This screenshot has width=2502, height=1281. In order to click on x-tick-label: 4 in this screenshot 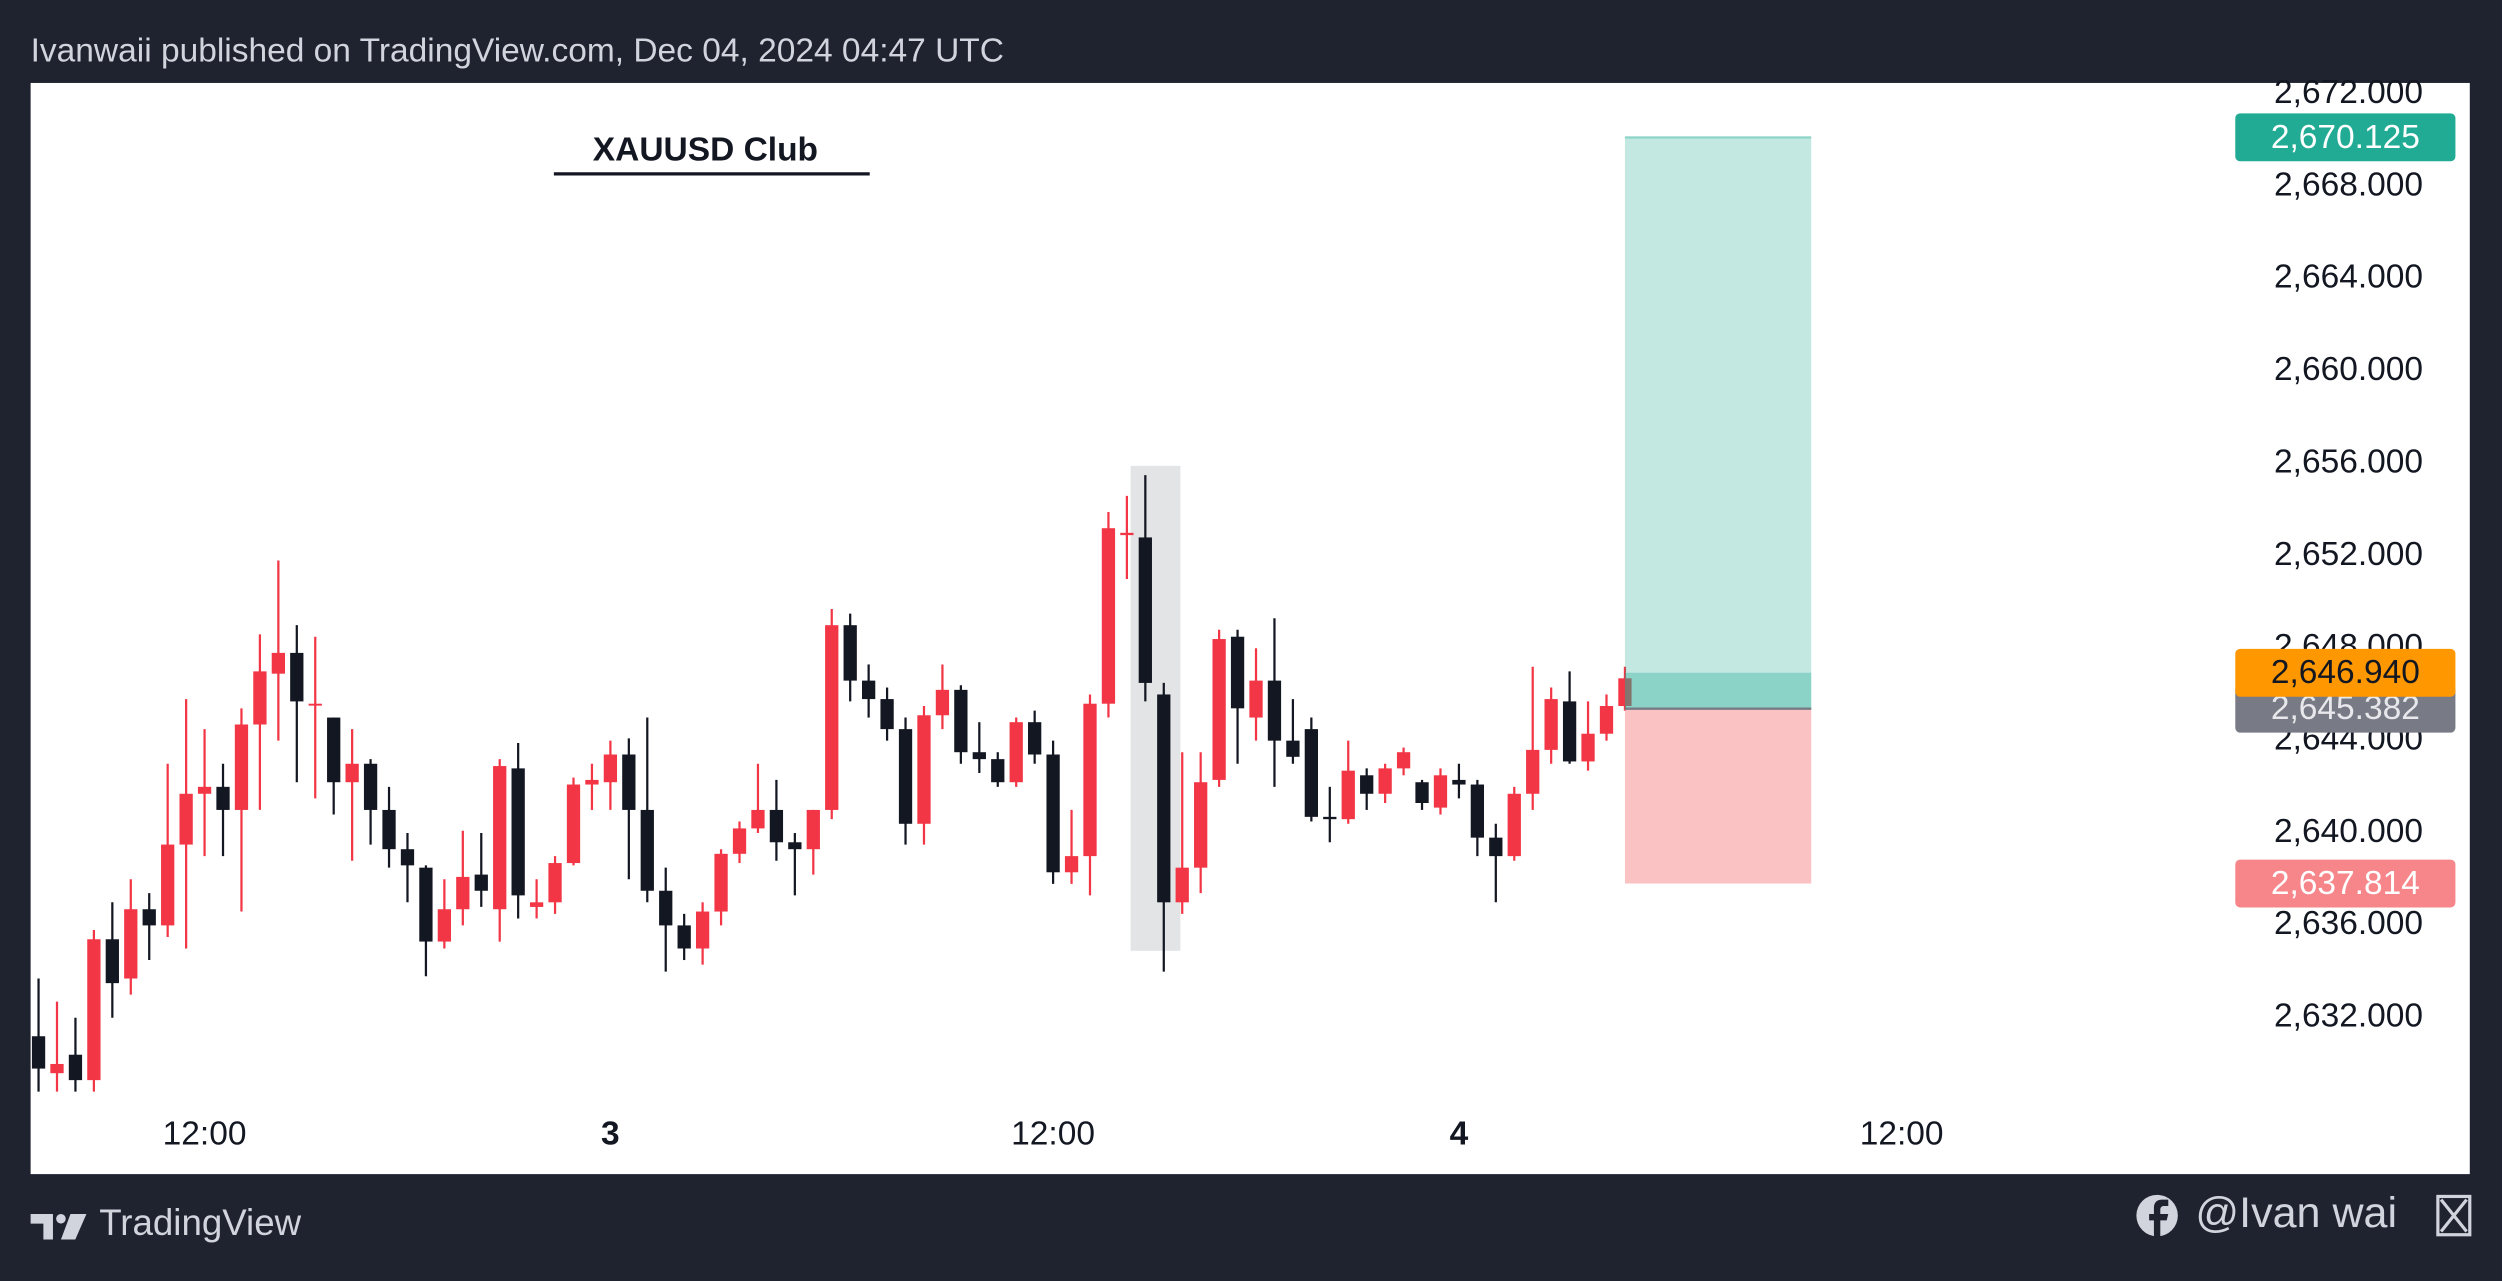, I will do `click(1459, 1134)`.